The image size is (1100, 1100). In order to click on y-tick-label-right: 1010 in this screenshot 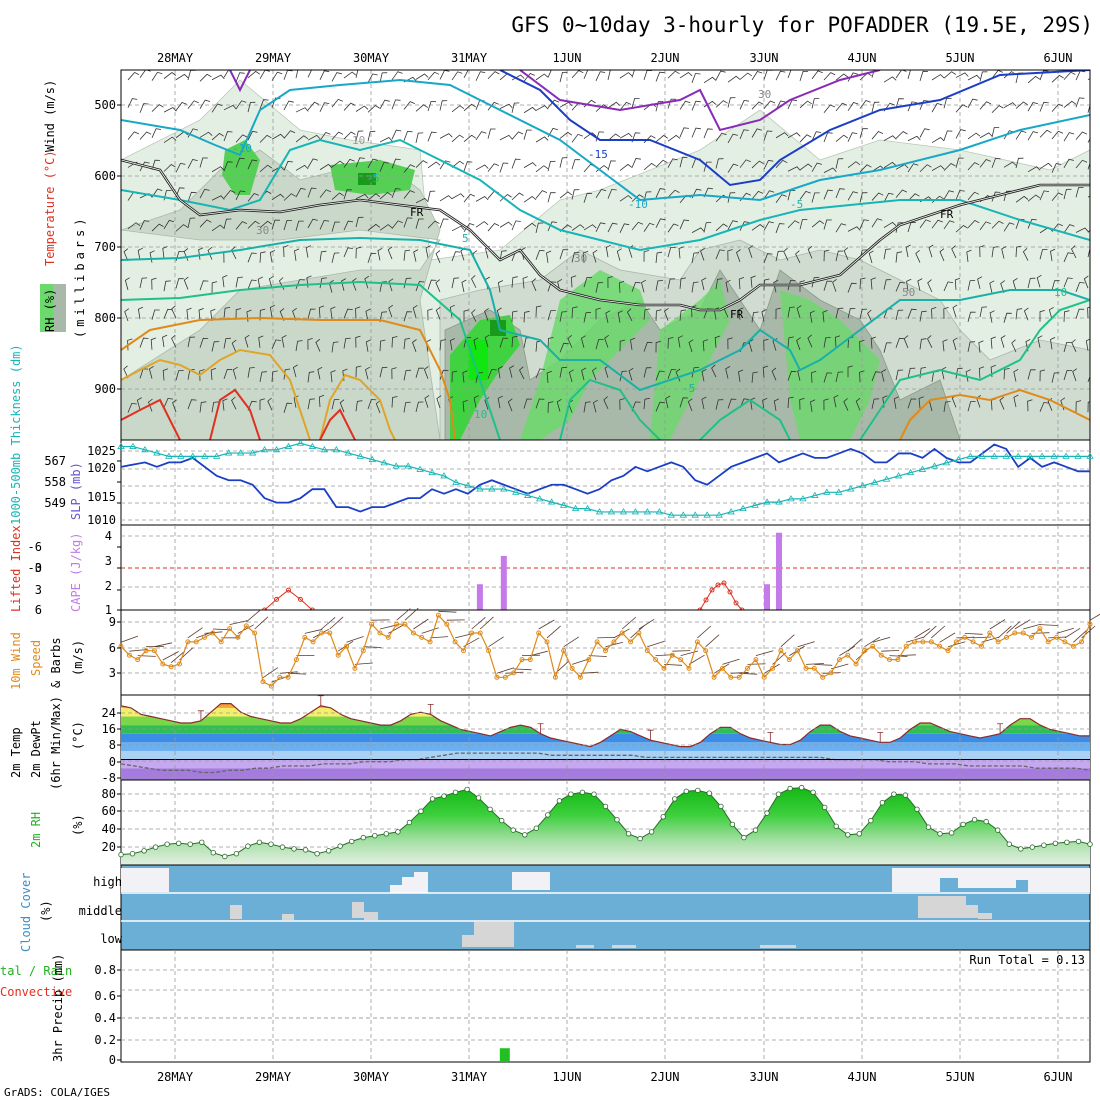, I will do `click(101, 520)`.